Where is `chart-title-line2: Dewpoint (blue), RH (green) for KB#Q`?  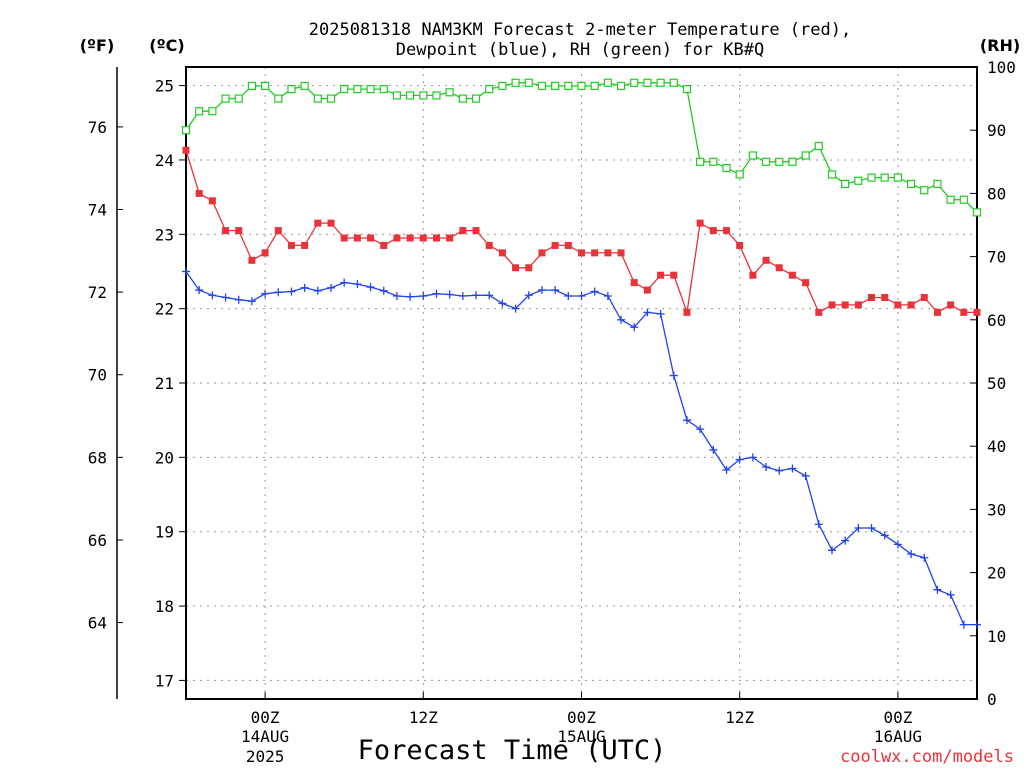
chart-title-line2: Dewpoint (blue), RH (green) for KB#Q is located at coordinates (580, 50).